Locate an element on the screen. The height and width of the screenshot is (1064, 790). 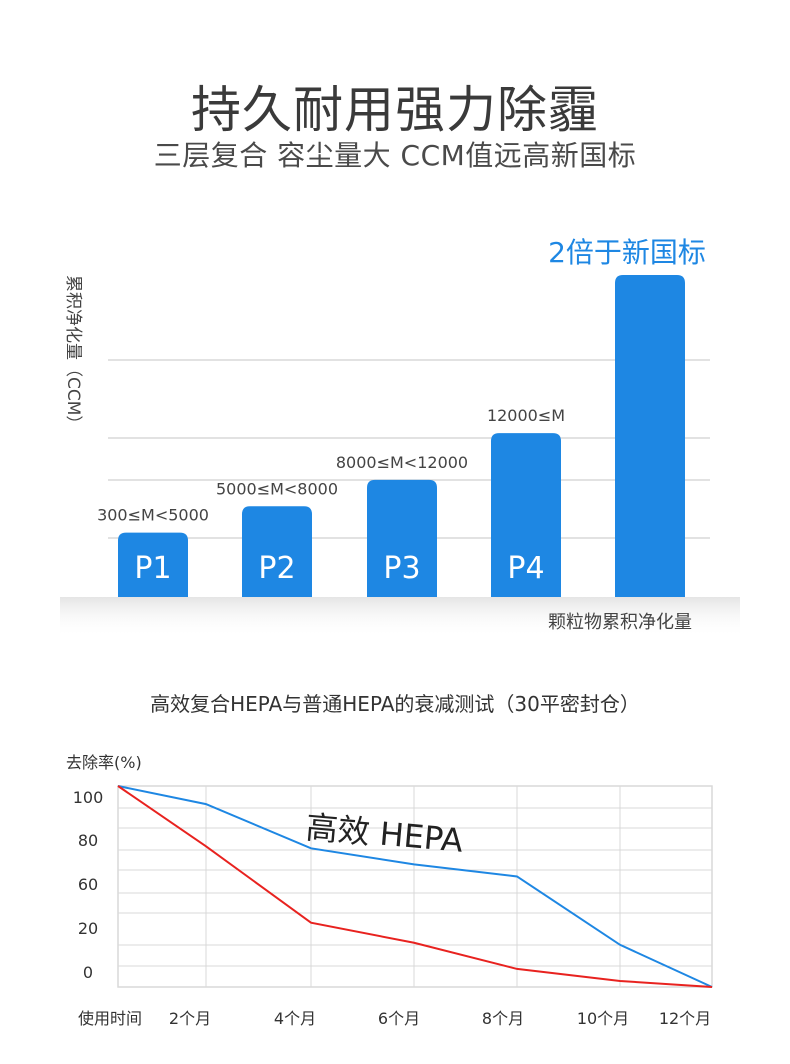
line-y-tick: 60 is located at coordinates (88, 884).